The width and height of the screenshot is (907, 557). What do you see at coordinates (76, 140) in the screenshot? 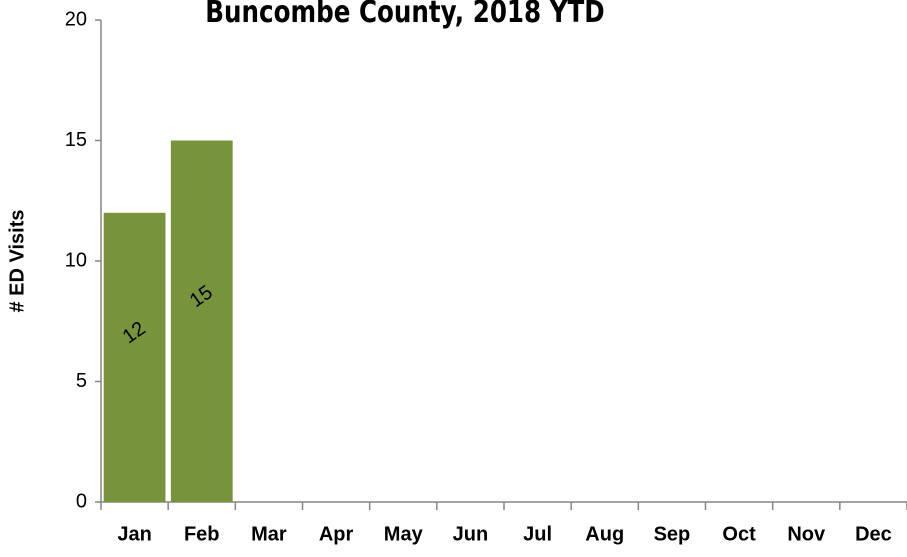
I see `y-tick-label: 15` at bounding box center [76, 140].